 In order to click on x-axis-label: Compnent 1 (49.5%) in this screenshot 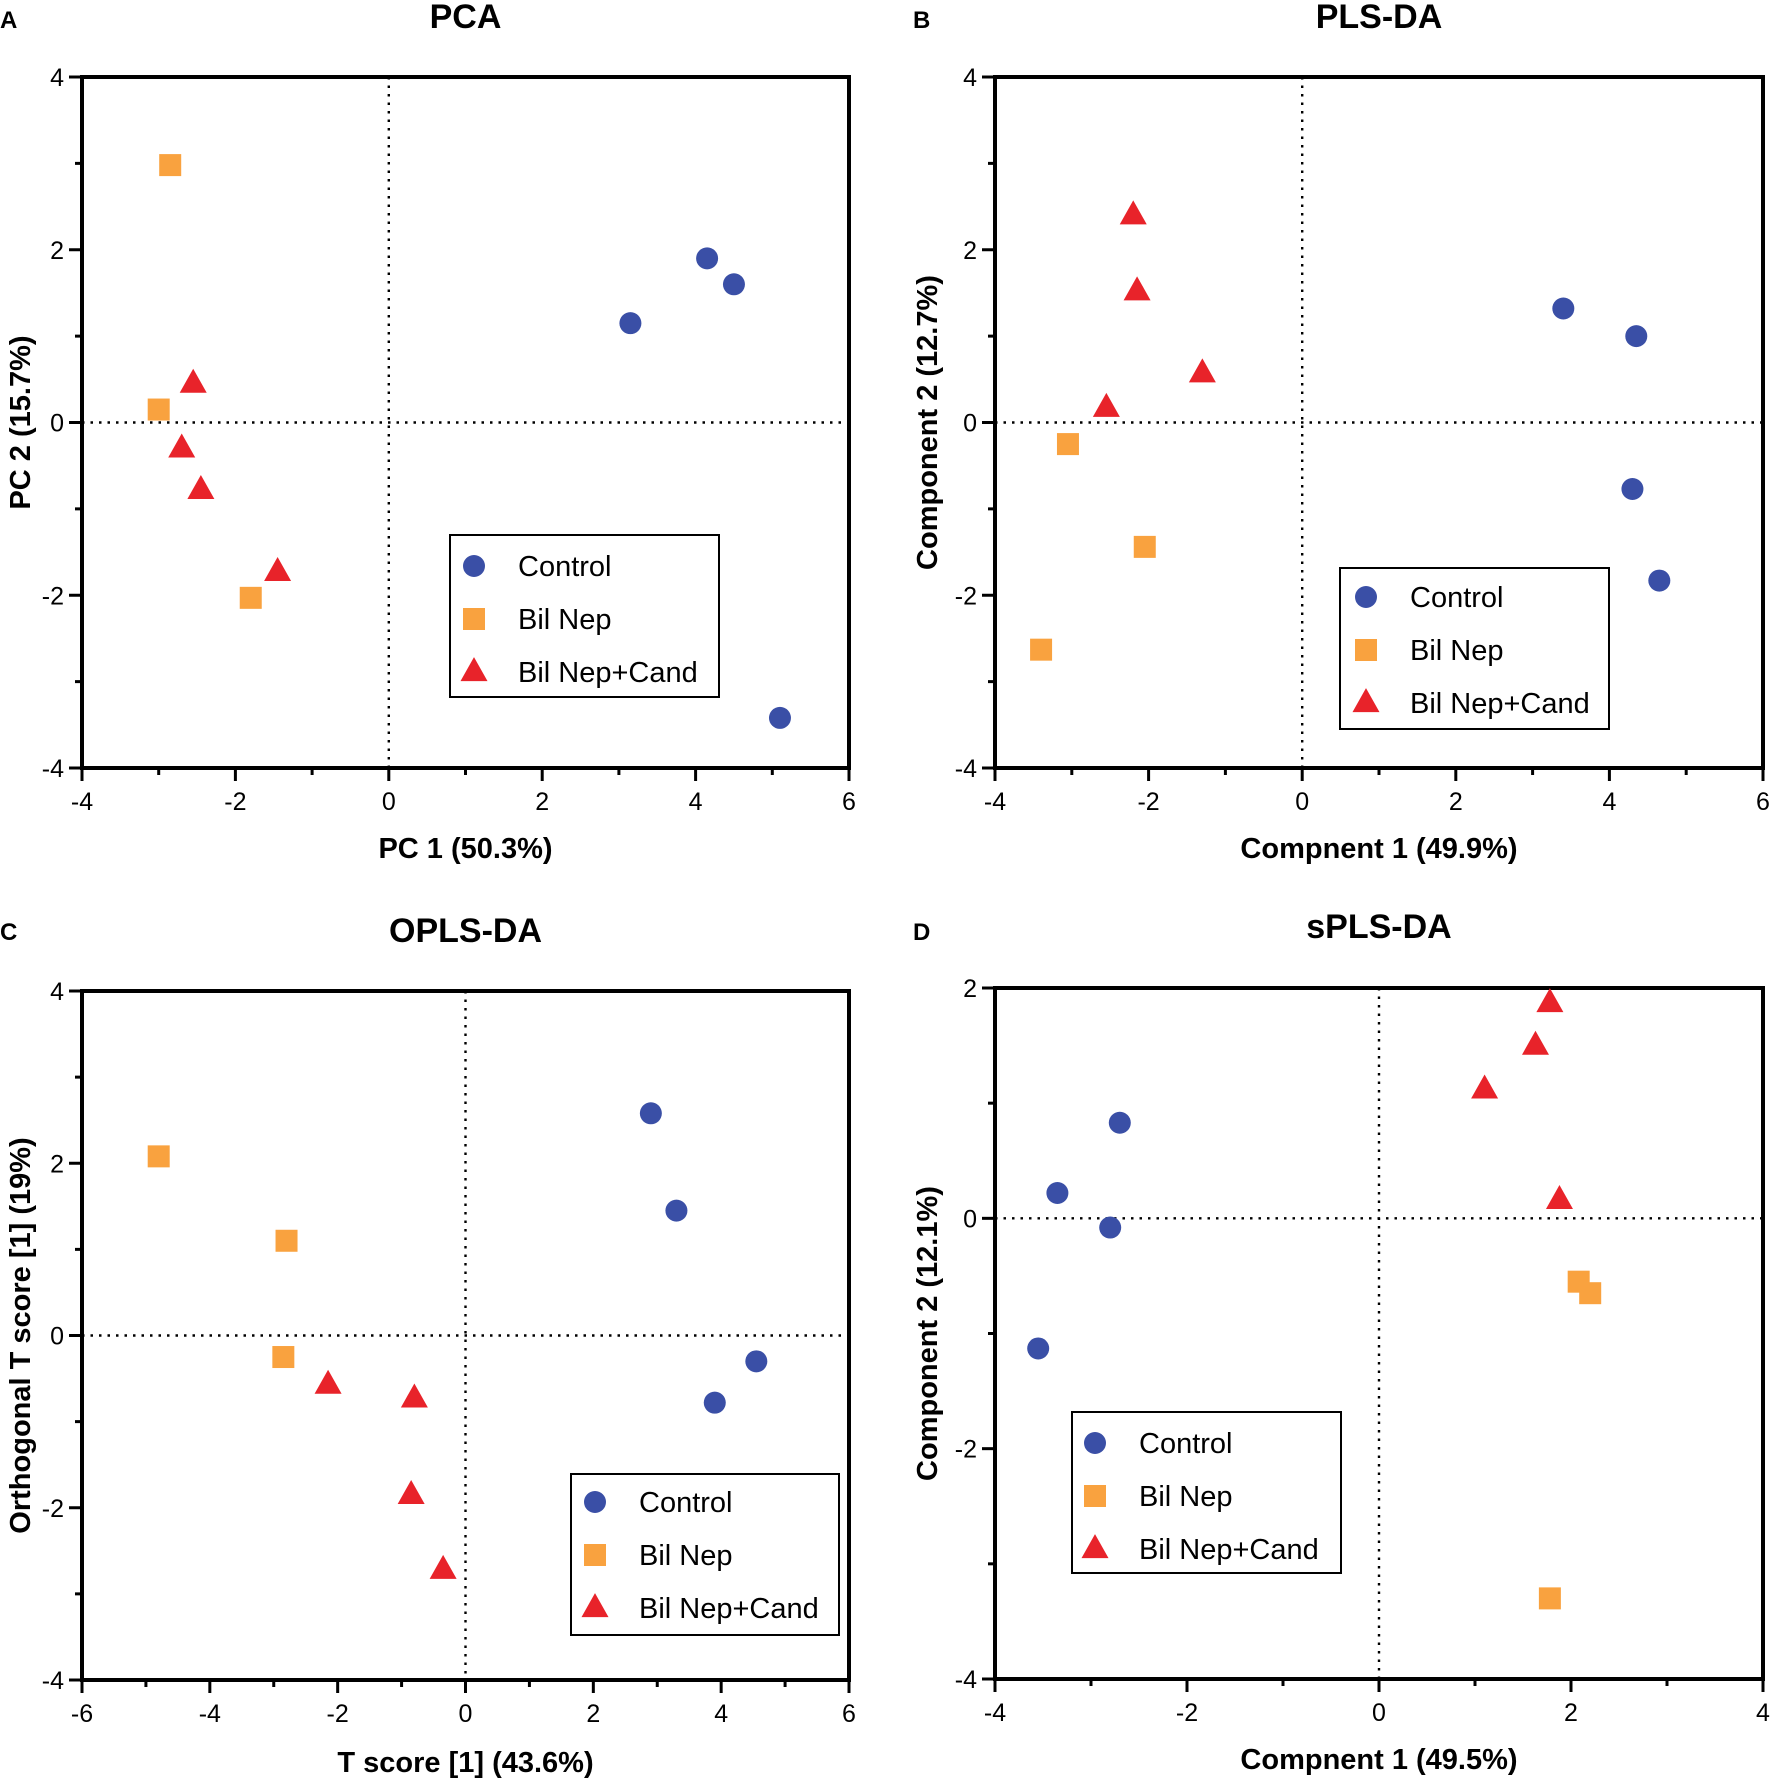, I will do `click(1378, 1760)`.